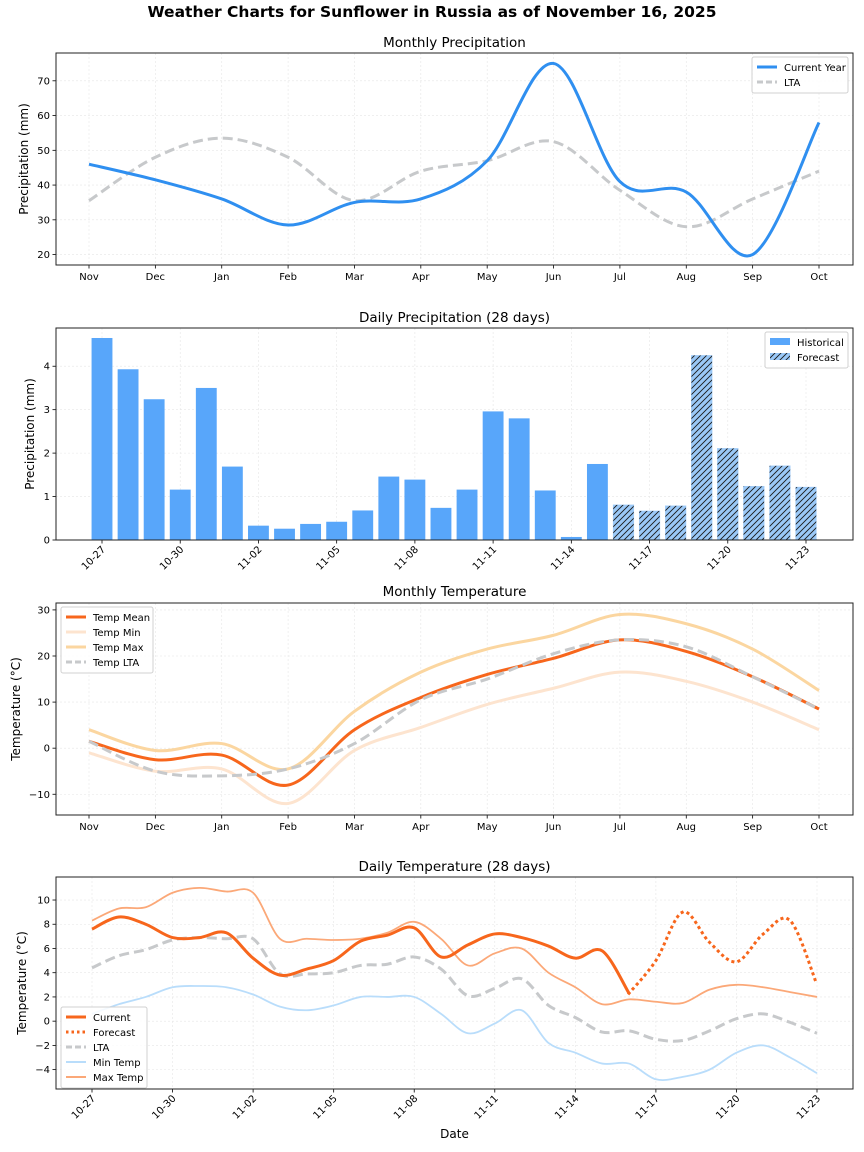 The height and width of the screenshot is (1152, 864). Describe the element at coordinates (117, 1063) in the screenshot. I see `legend-label: Min Temp` at that location.